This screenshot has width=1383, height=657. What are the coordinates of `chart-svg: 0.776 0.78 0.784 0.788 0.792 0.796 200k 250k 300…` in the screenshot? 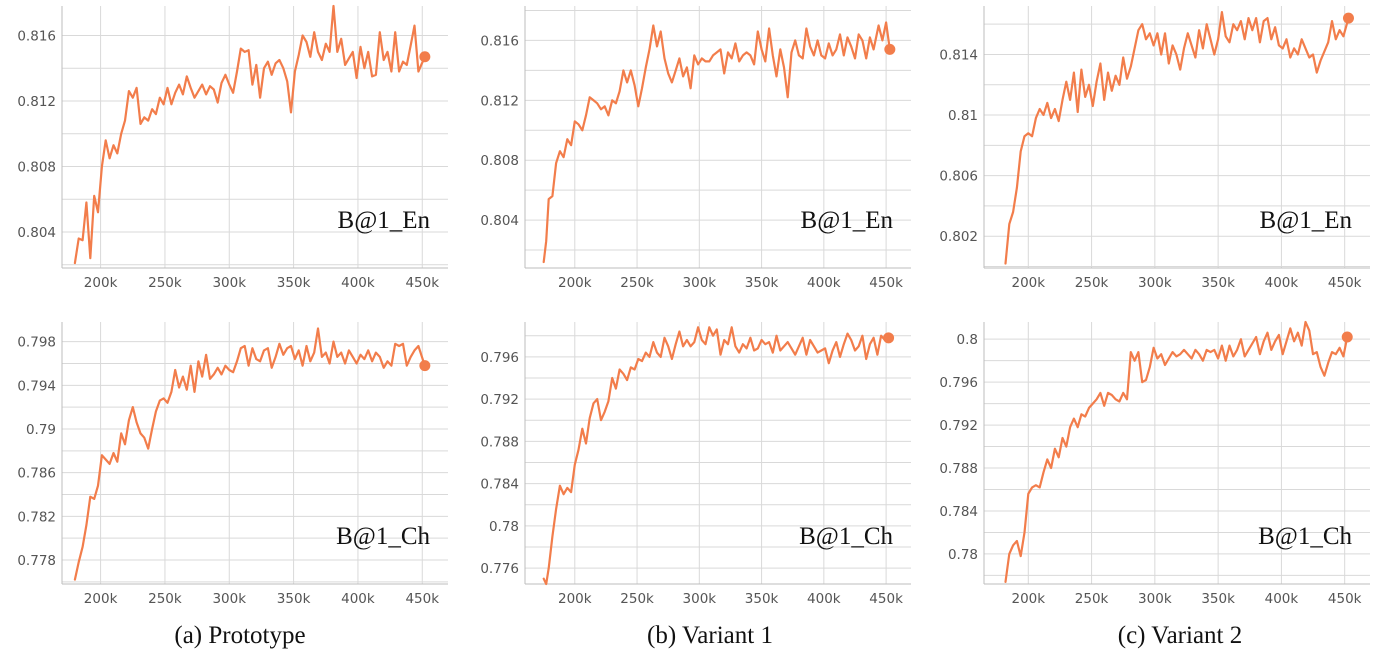 It's located at (695, 464).